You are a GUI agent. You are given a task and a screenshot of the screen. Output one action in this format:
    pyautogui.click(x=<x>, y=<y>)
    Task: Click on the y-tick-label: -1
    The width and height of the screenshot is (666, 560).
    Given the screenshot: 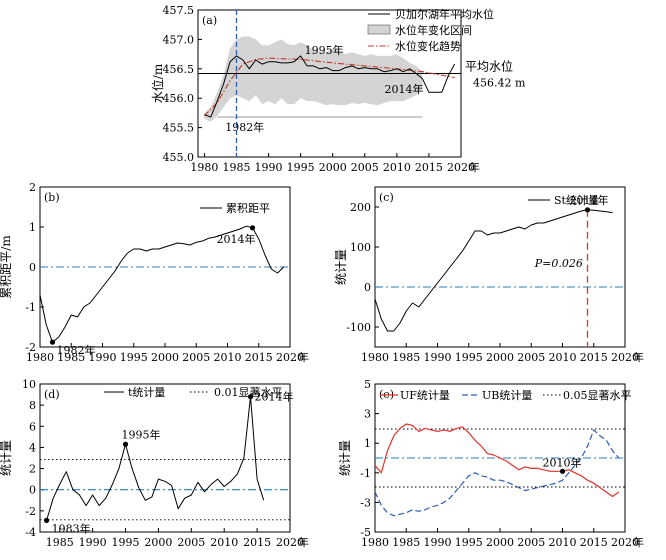 What is the action you would take?
    pyautogui.click(x=365, y=473)
    